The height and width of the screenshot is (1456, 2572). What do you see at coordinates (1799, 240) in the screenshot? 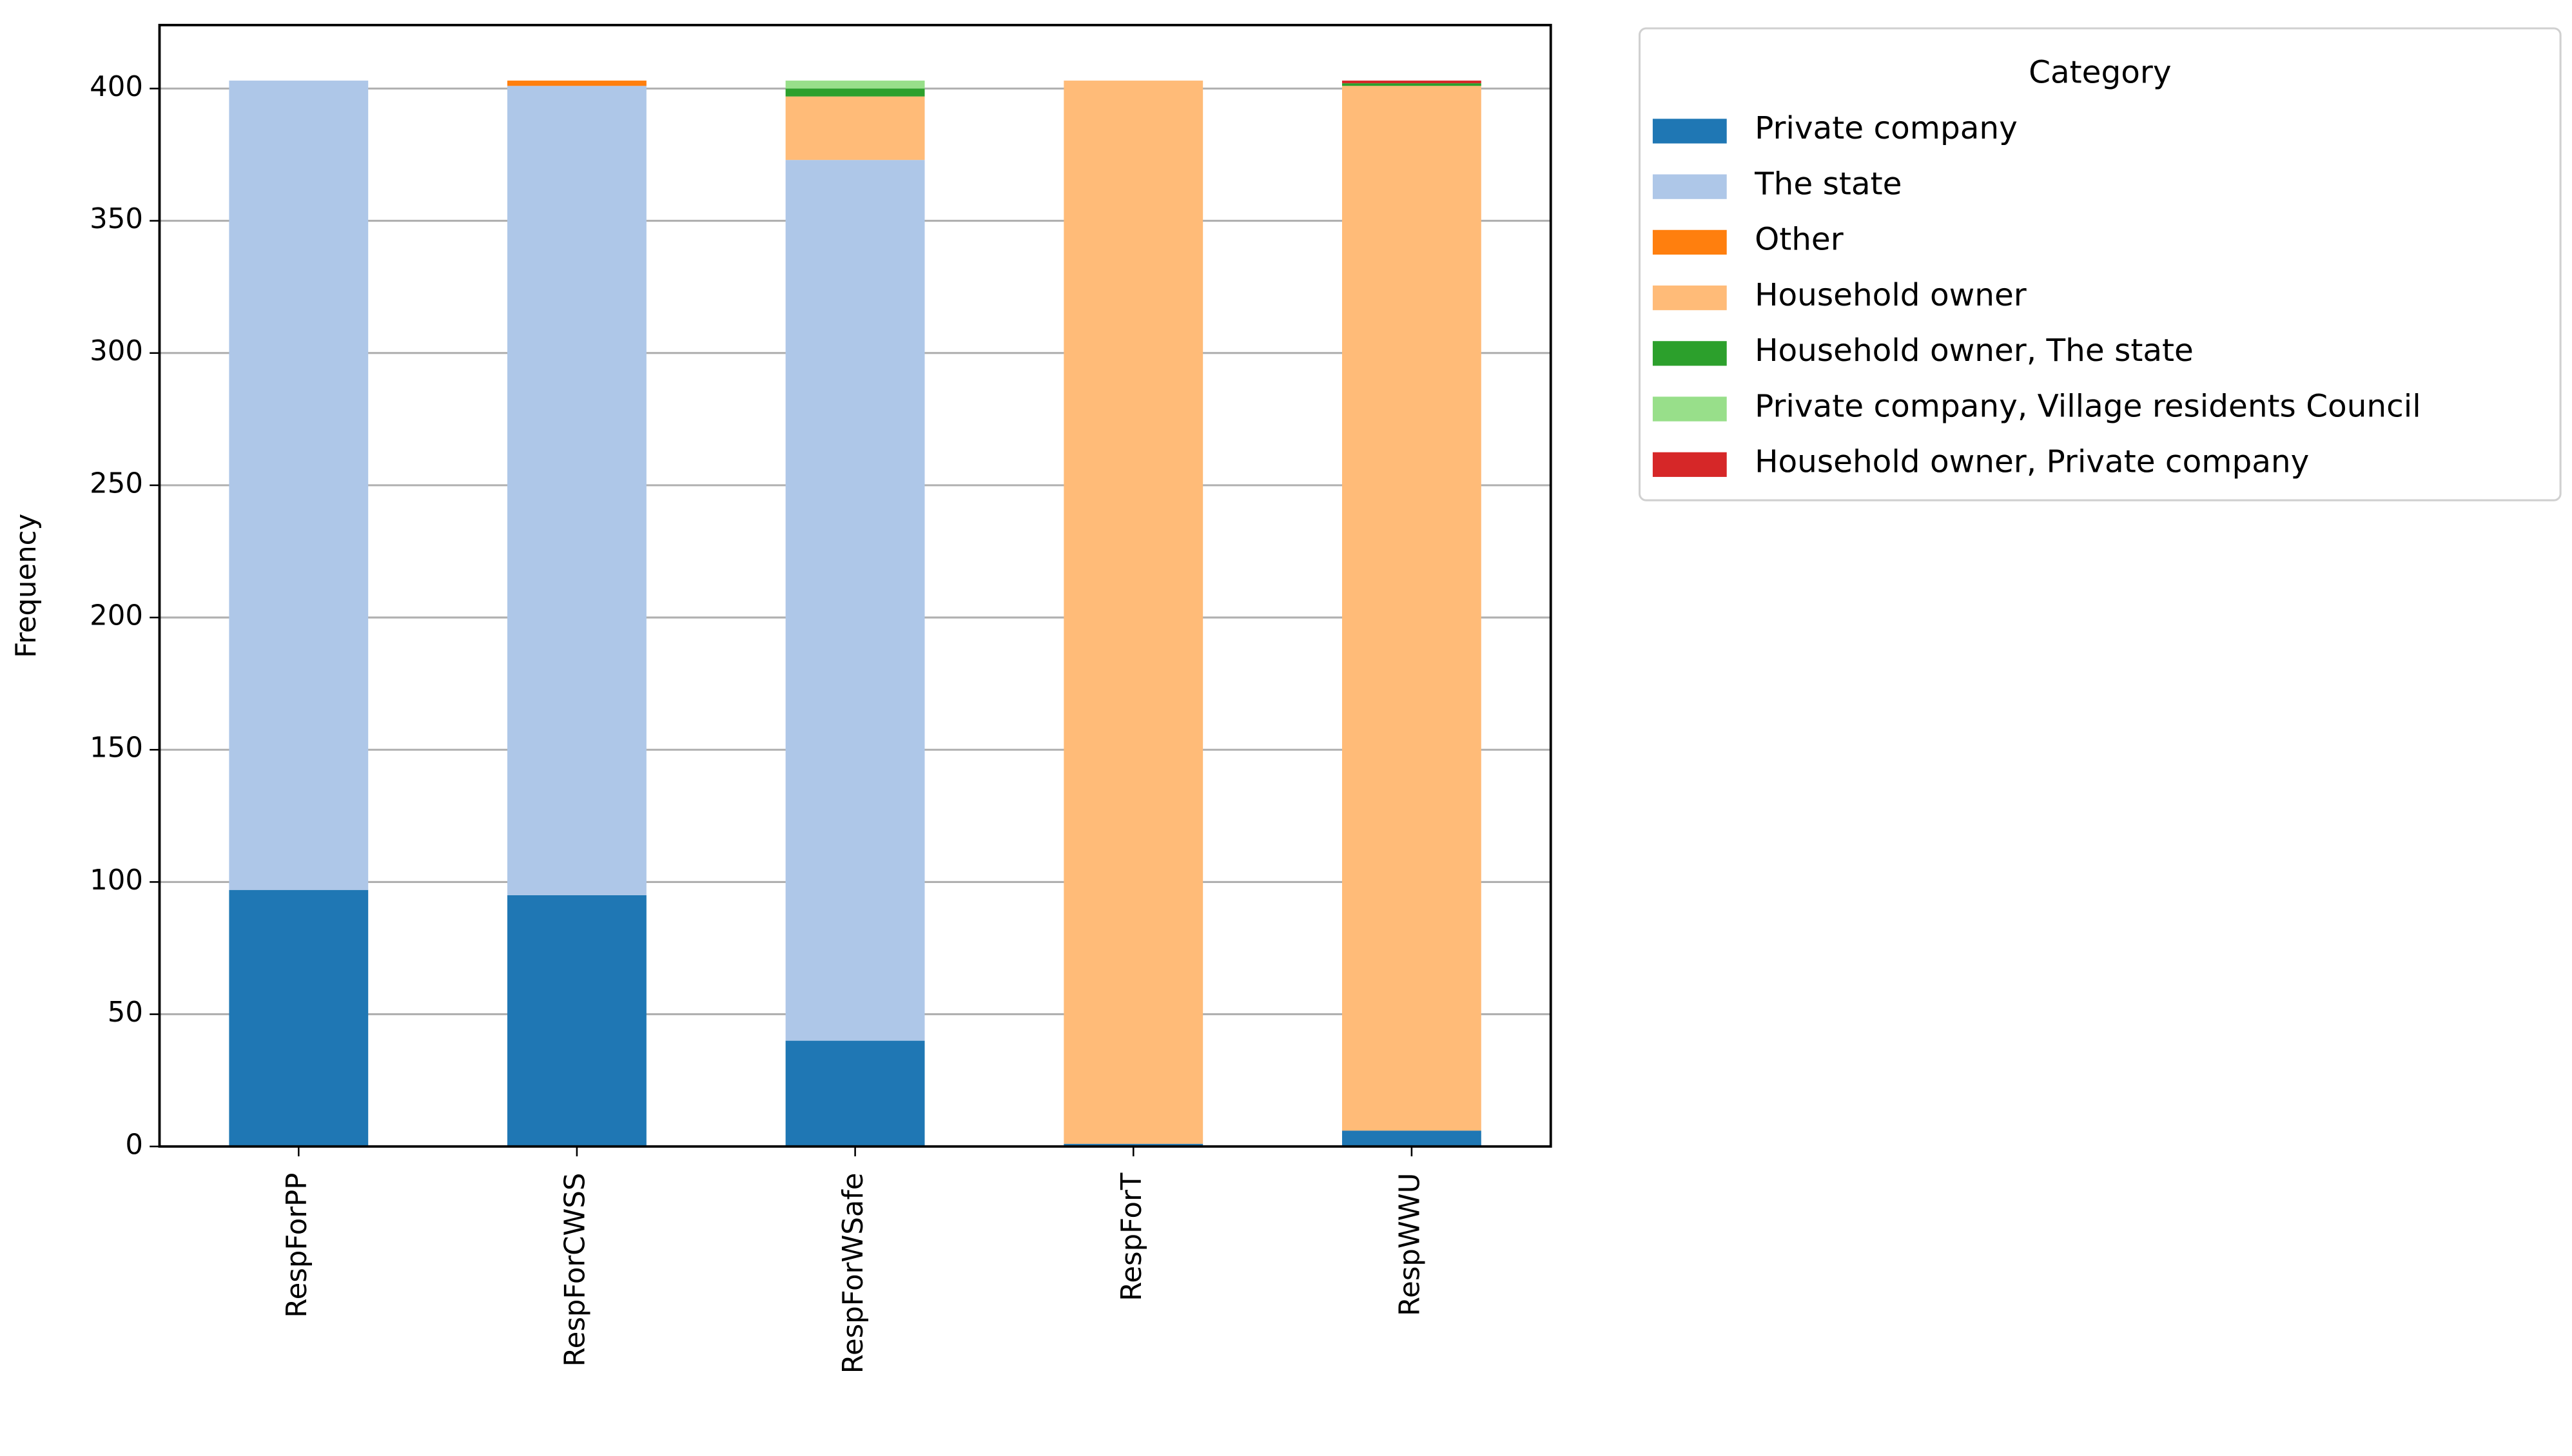
I see `legend-label: Other` at bounding box center [1799, 240].